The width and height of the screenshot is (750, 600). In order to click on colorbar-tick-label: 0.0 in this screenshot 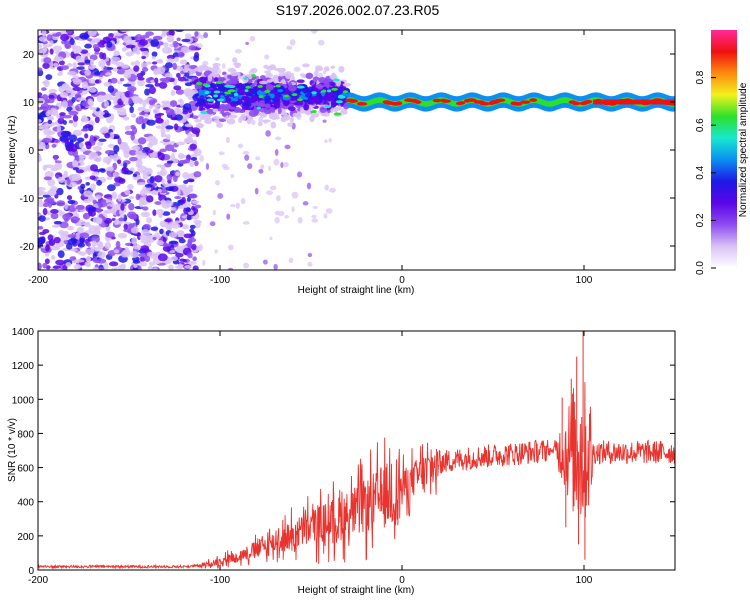, I will do `click(700, 268)`.